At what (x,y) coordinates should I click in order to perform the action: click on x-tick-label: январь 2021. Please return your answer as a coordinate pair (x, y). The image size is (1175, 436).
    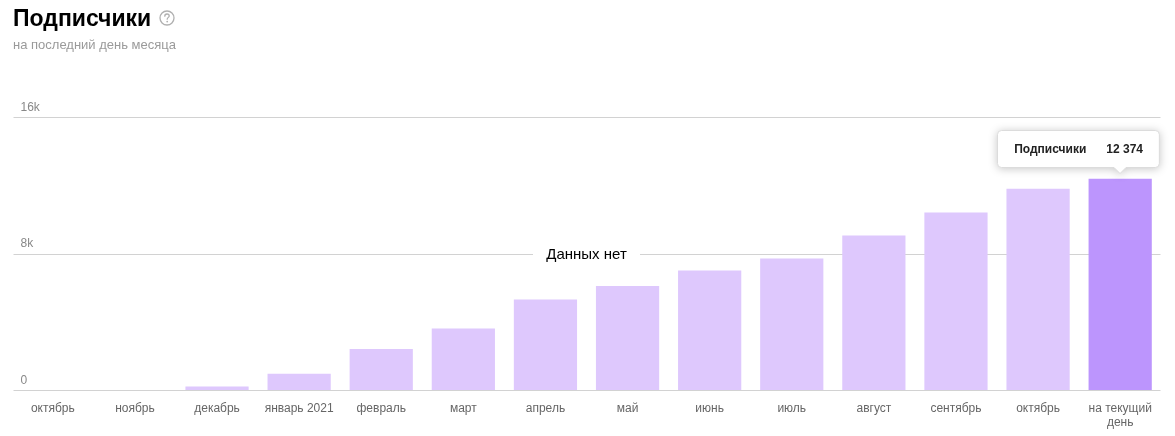
    Looking at the image, I should click on (299, 407).